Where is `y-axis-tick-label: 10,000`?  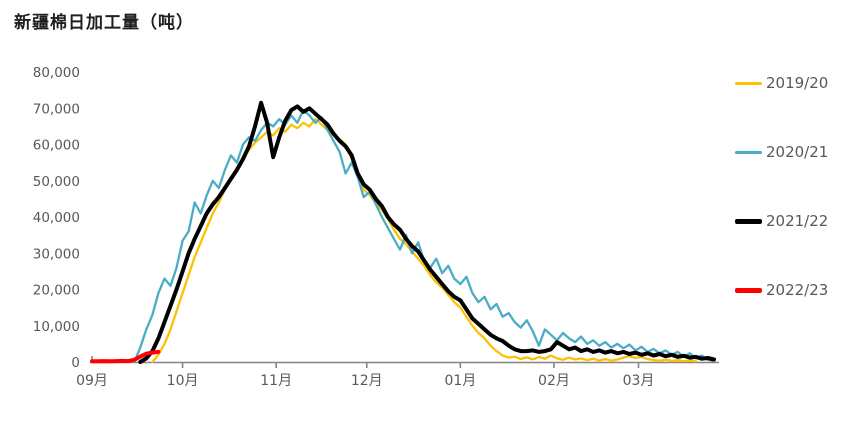 y-axis-tick-label: 10,000 is located at coordinates (56, 327).